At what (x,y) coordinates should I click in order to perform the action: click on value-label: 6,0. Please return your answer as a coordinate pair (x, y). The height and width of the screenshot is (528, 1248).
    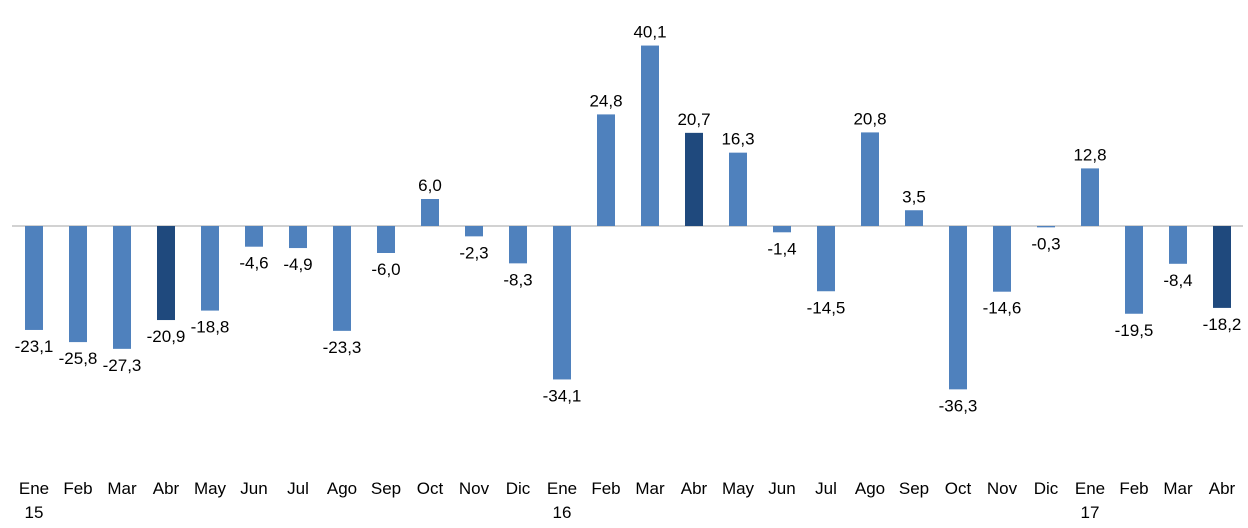
    Looking at the image, I should click on (430, 185).